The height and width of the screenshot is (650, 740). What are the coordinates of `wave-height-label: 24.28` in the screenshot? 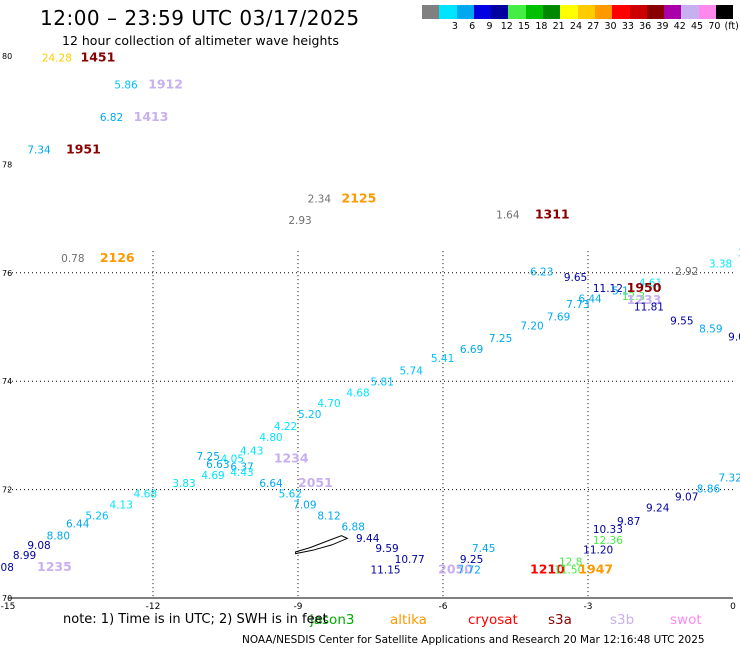 It's located at (57, 58).